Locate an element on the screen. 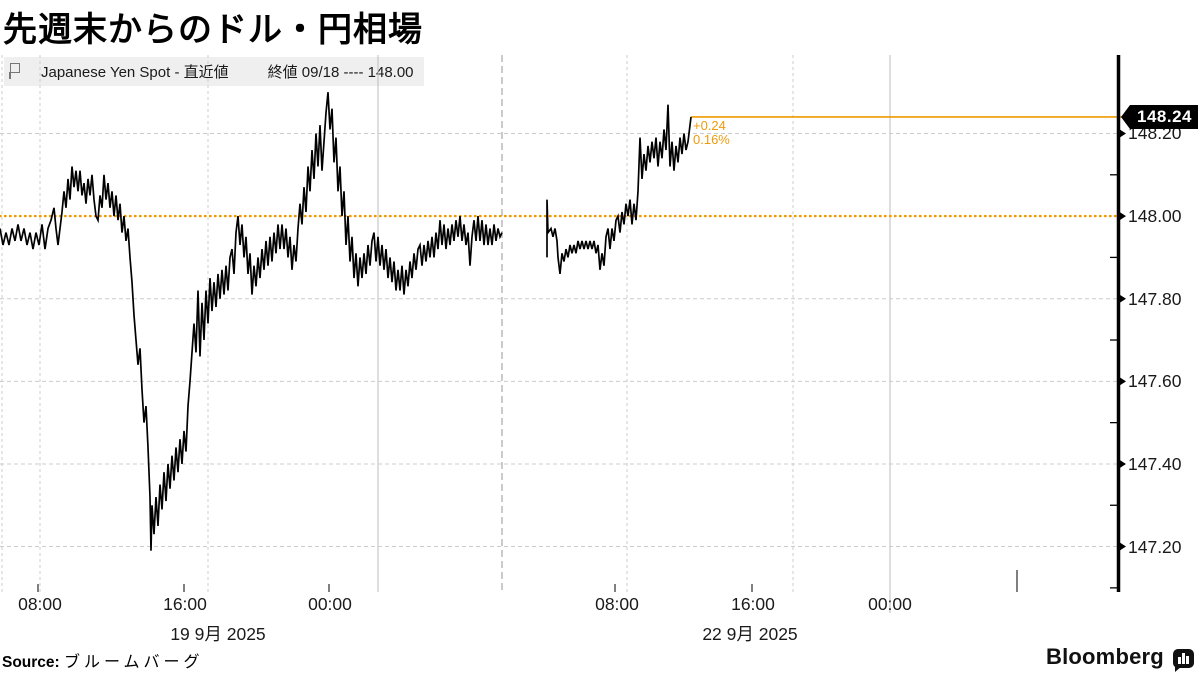 Image resolution: width=1200 pixels, height=675 pixels. legend-item-spot: Japanese Yen Spot - 直近値 is located at coordinates (126, 71).